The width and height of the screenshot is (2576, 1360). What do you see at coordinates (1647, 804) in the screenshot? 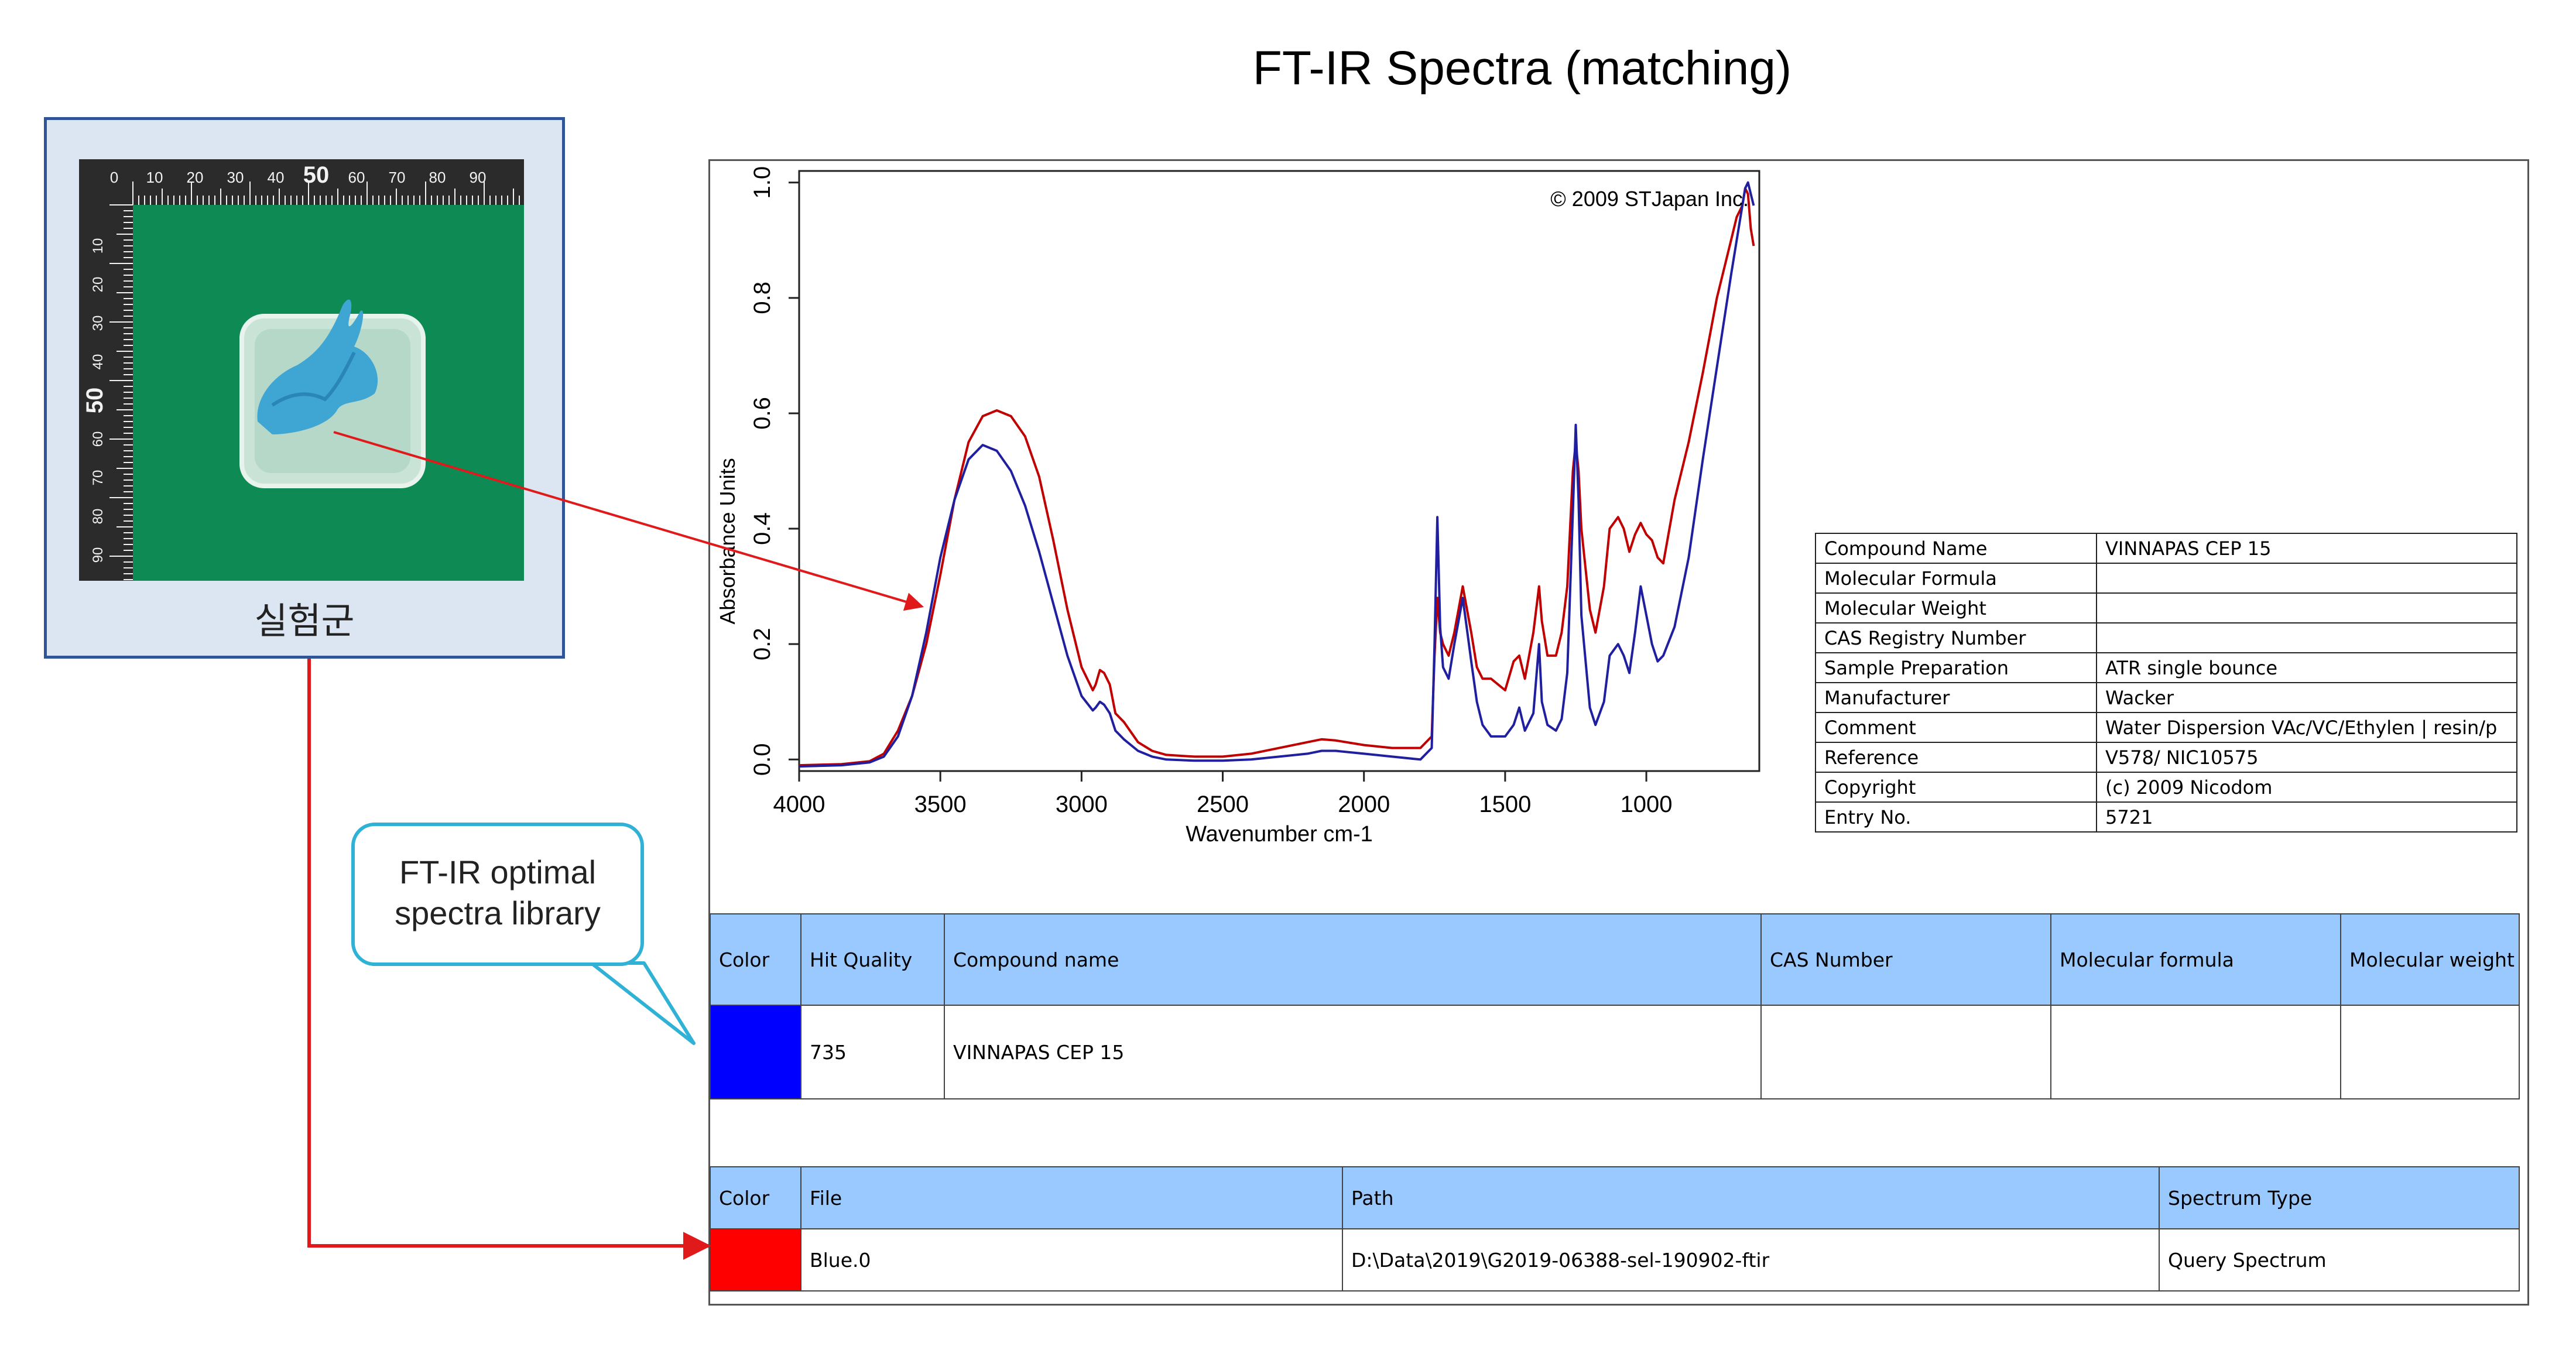
I see `x-tick-label: 1000` at bounding box center [1647, 804].